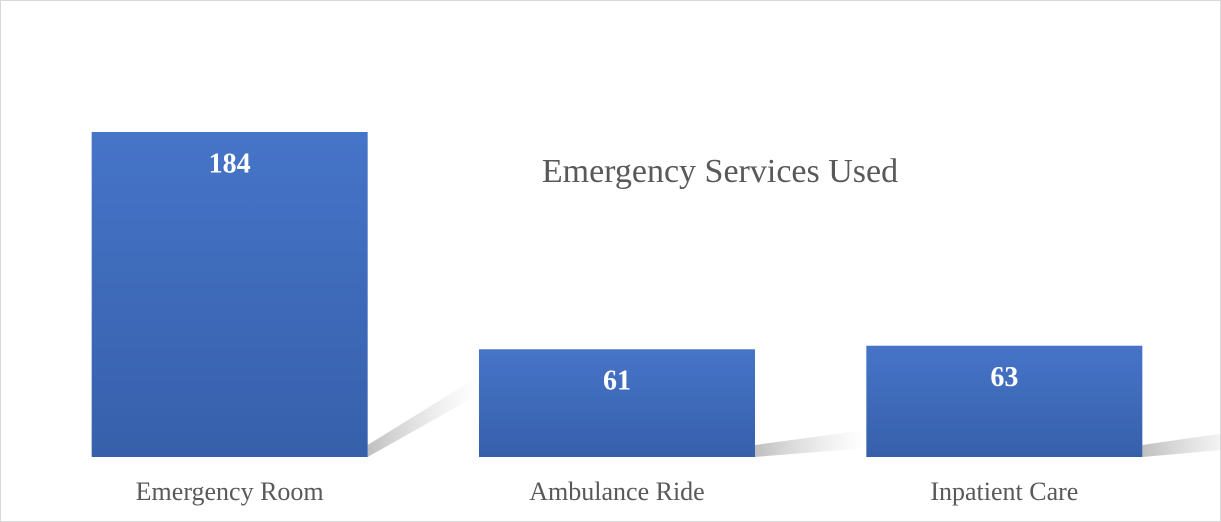  Describe the element at coordinates (230, 163) in the screenshot. I see `data-label: 184` at that location.